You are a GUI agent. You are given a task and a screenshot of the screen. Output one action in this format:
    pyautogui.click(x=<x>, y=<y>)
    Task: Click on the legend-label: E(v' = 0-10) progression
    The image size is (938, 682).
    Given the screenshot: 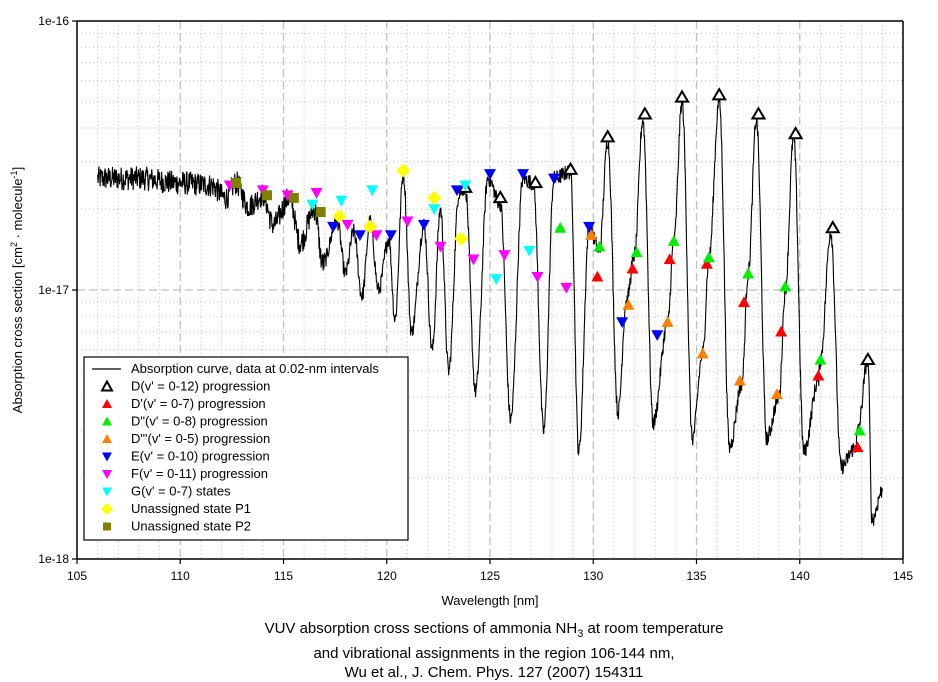 What is the action you would take?
    pyautogui.click(x=200, y=456)
    